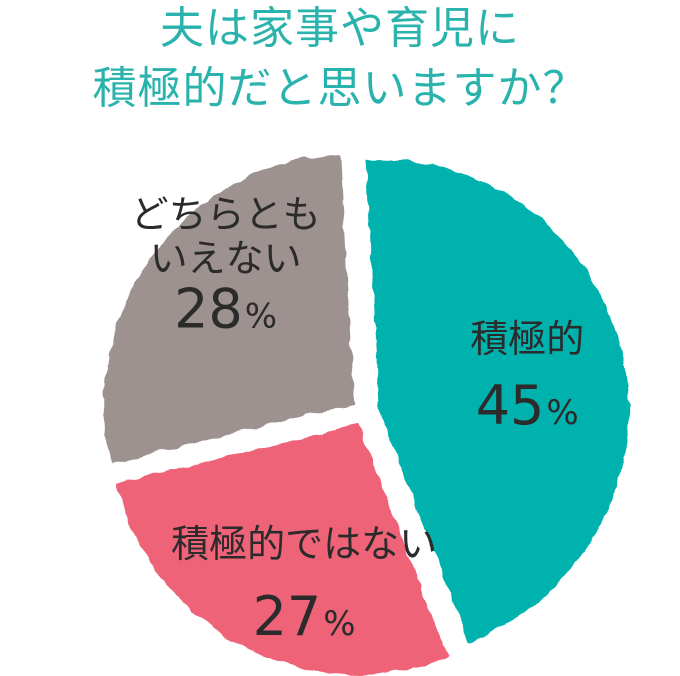 The image size is (680, 676). I want to click on chart-title-line-1: 夫は家事や育児に, so click(340, 28).